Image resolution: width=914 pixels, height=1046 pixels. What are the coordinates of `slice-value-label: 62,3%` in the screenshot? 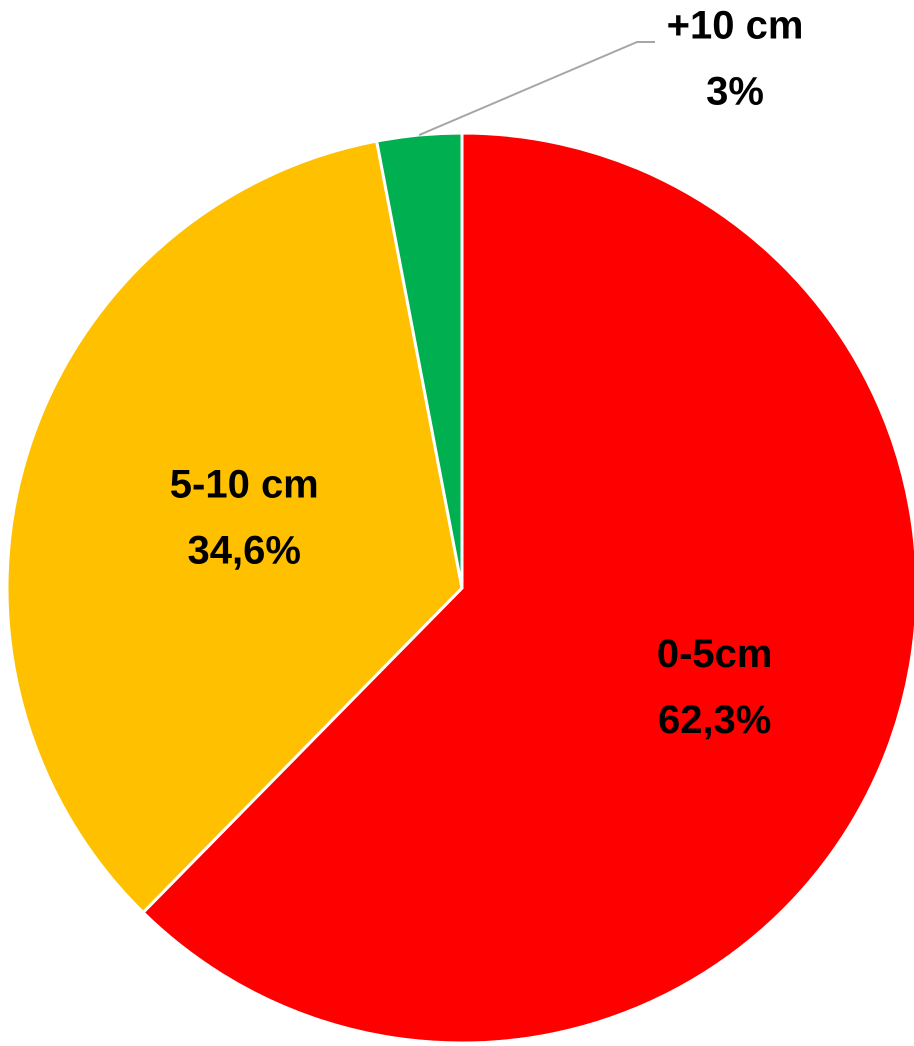 It's located at (714, 720).